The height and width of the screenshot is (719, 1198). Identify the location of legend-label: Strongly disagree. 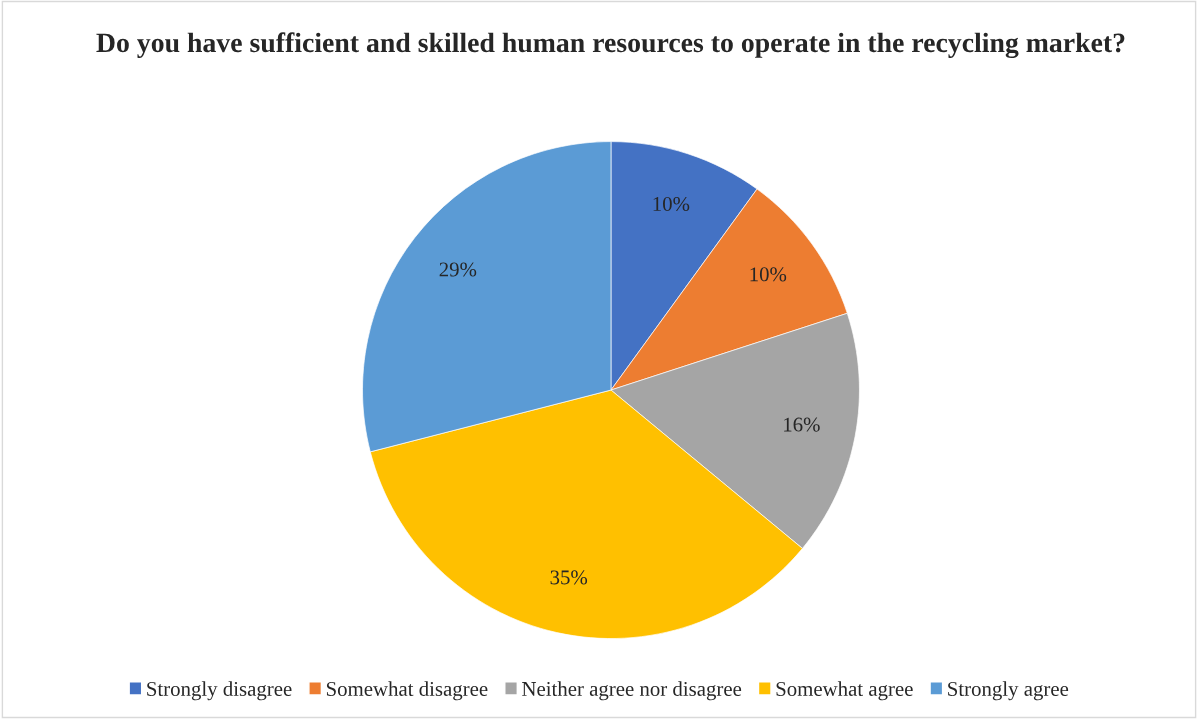
(219, 691).